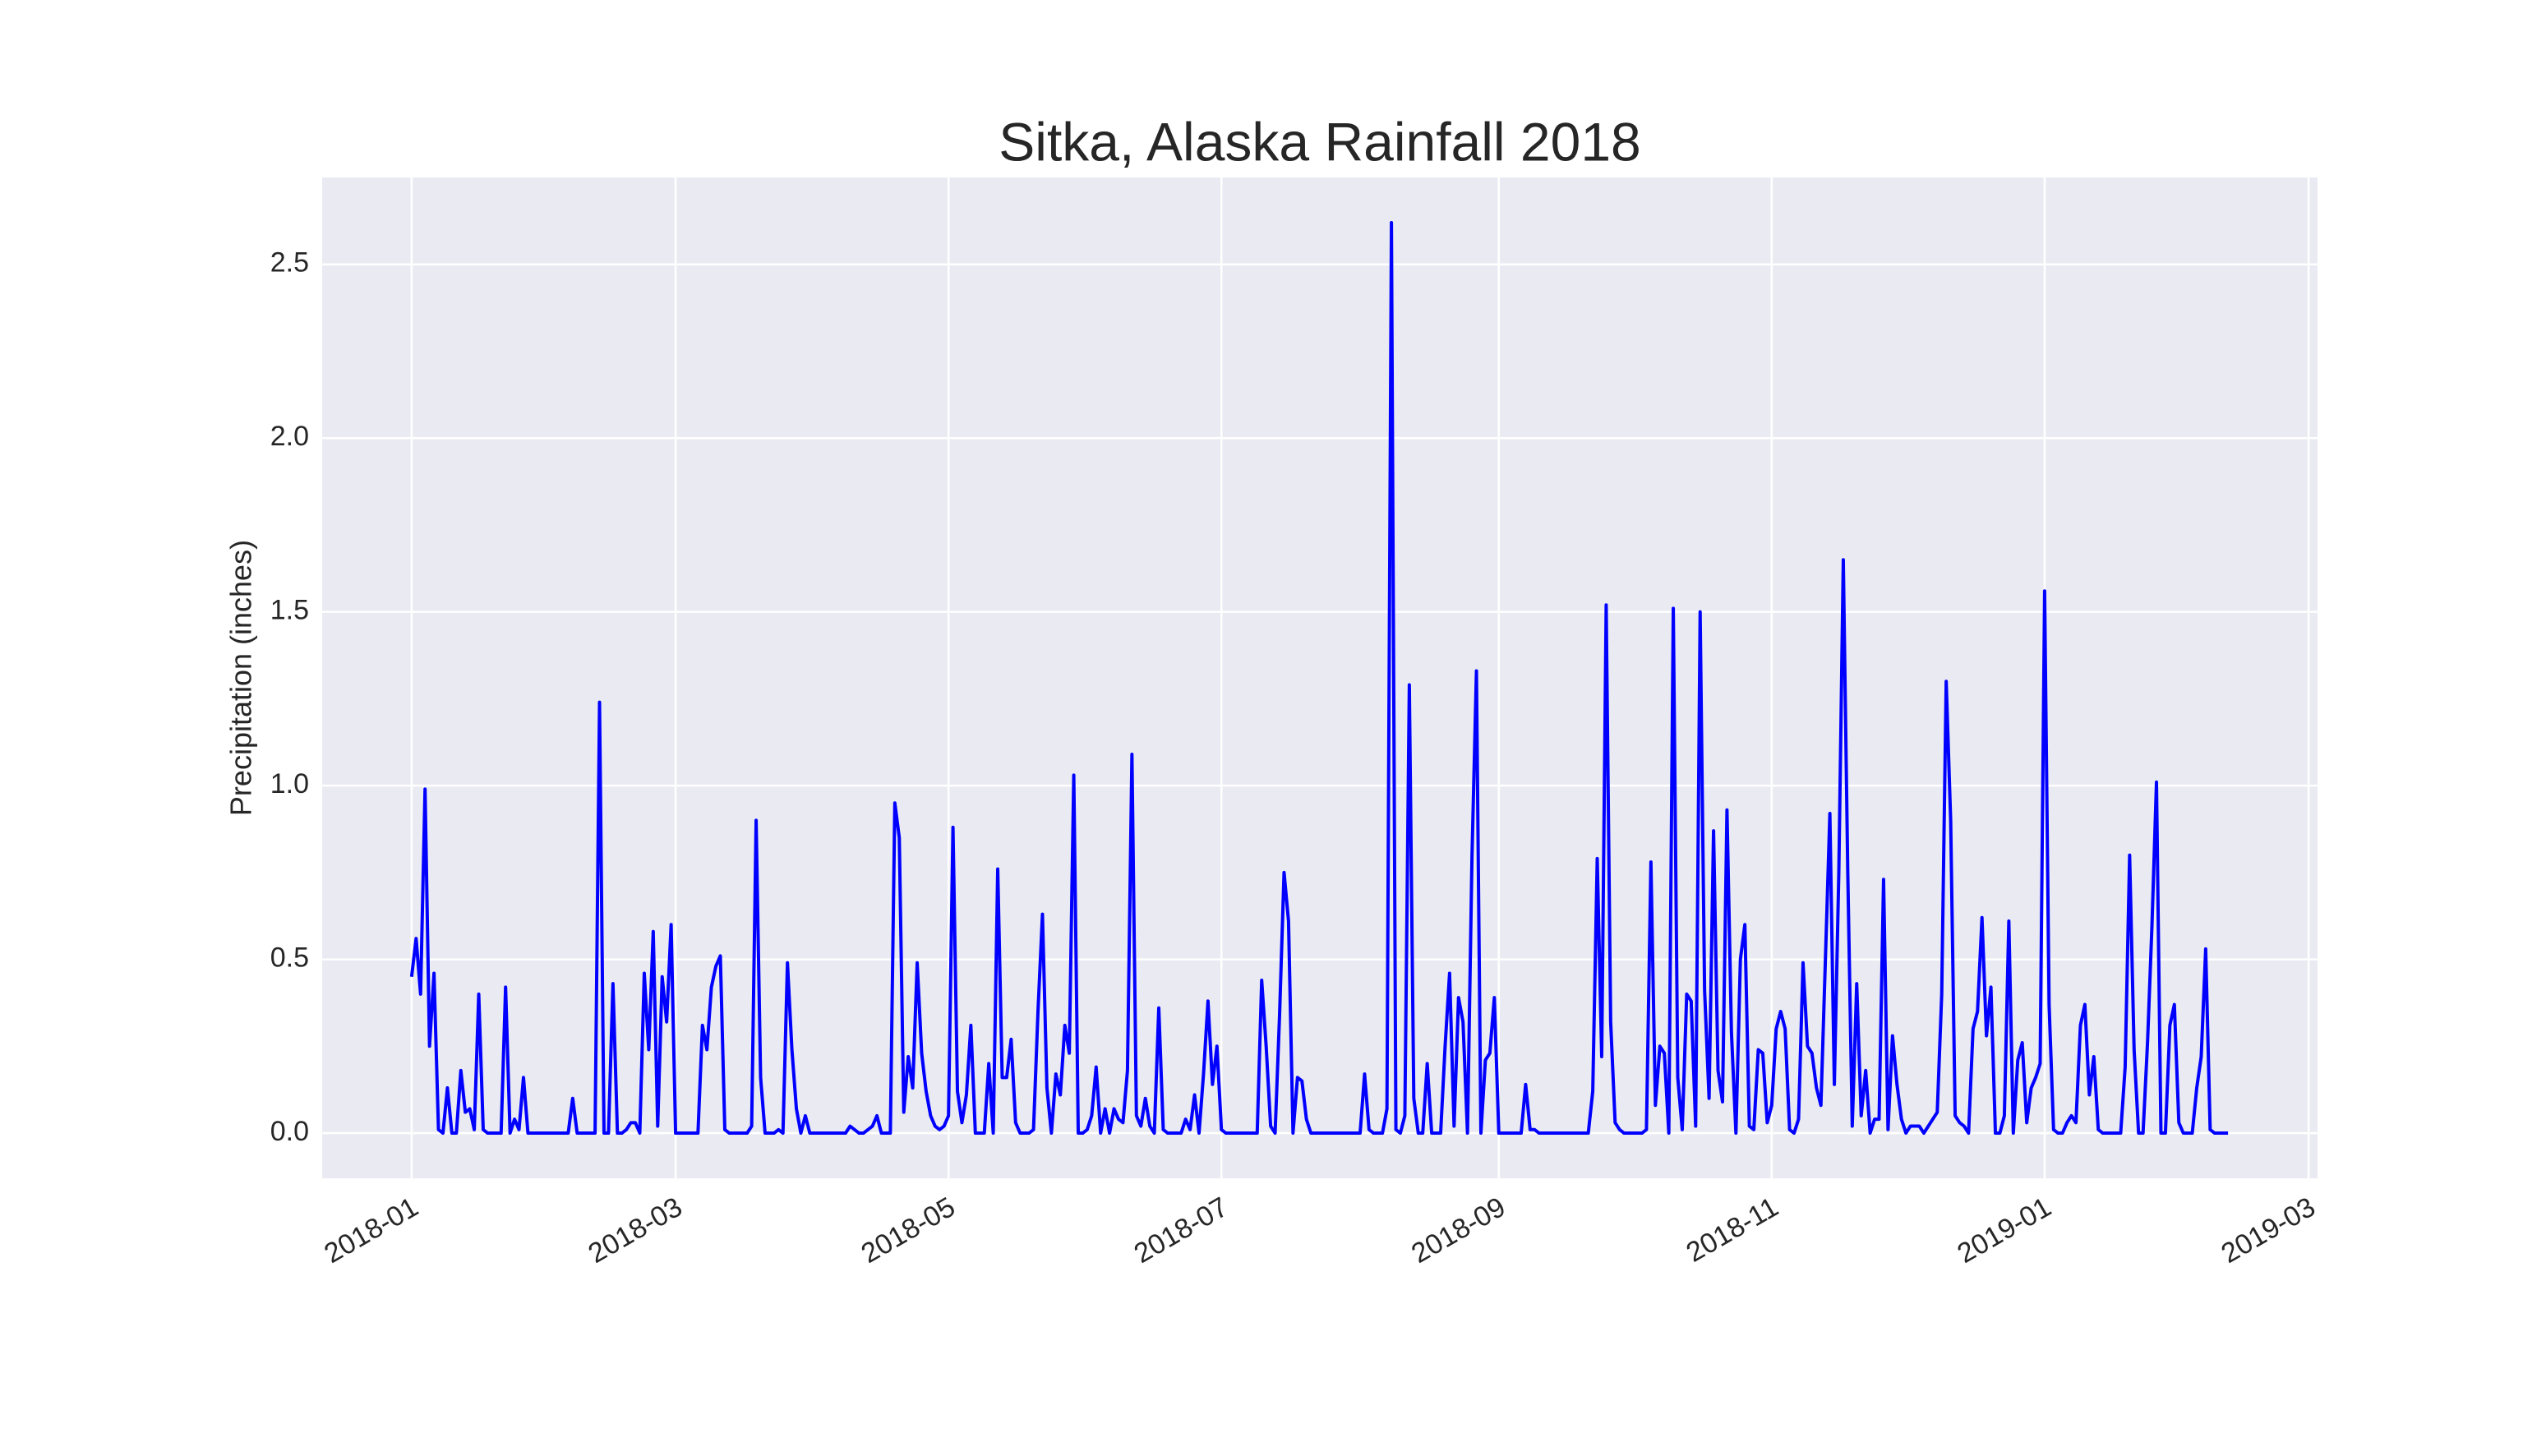 Image resolution: width=2546 pixels, height=1456 pixels. I want to click on x-tick-label: 2018-05, so click(908, 1230).